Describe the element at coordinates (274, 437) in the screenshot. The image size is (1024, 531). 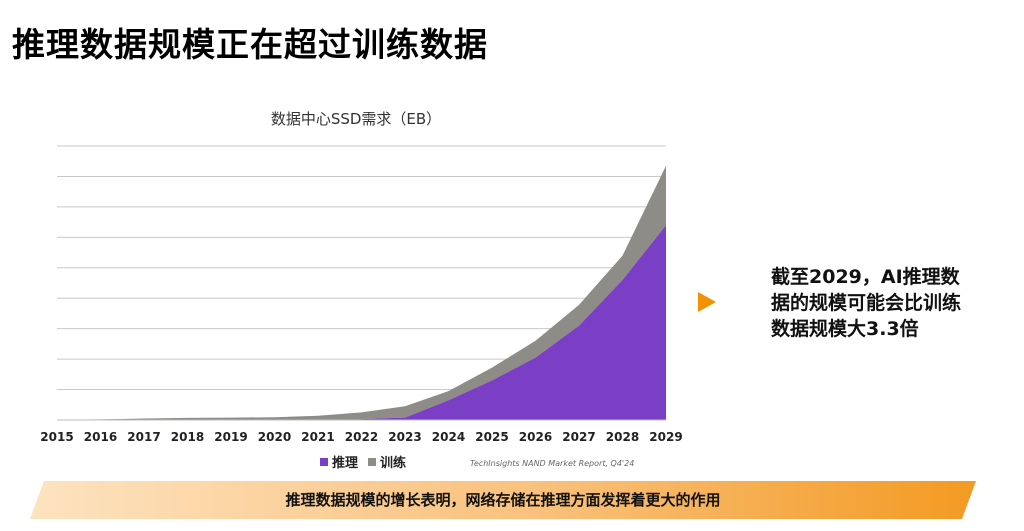
I see `x-tick-label: 2020` at that location.